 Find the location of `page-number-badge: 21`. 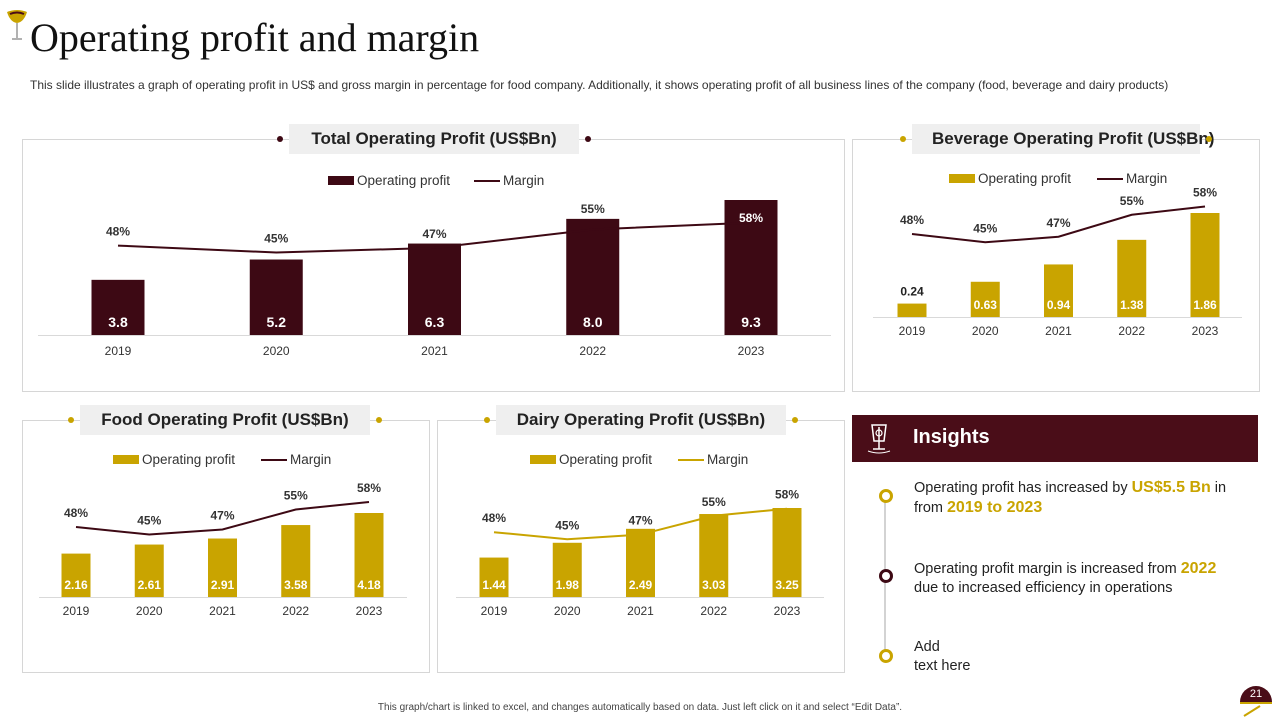

page-number-badge: 21 is located at coordinates (1256, 701).